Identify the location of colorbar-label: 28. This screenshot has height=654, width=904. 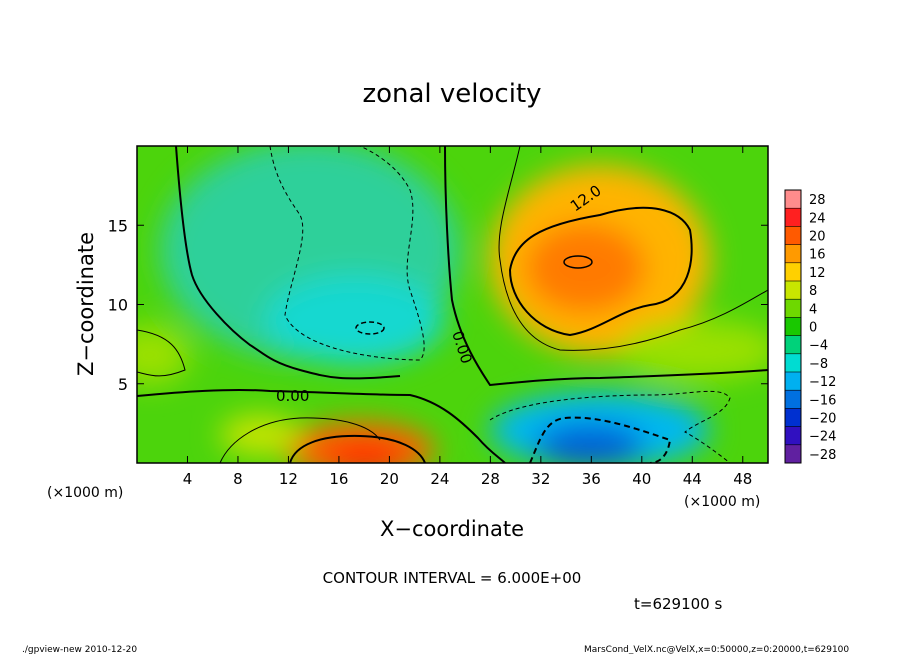
(817, 200).